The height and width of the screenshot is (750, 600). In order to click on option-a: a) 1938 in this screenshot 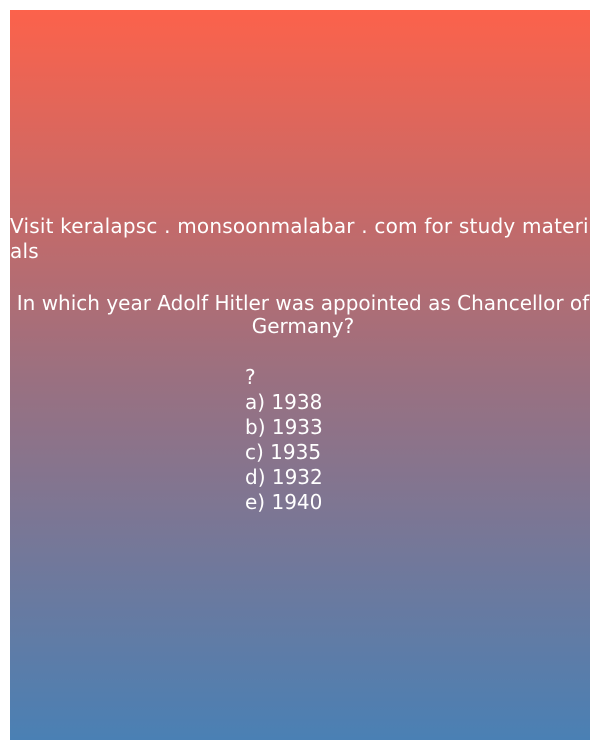, I will do `click(284, 402)`.